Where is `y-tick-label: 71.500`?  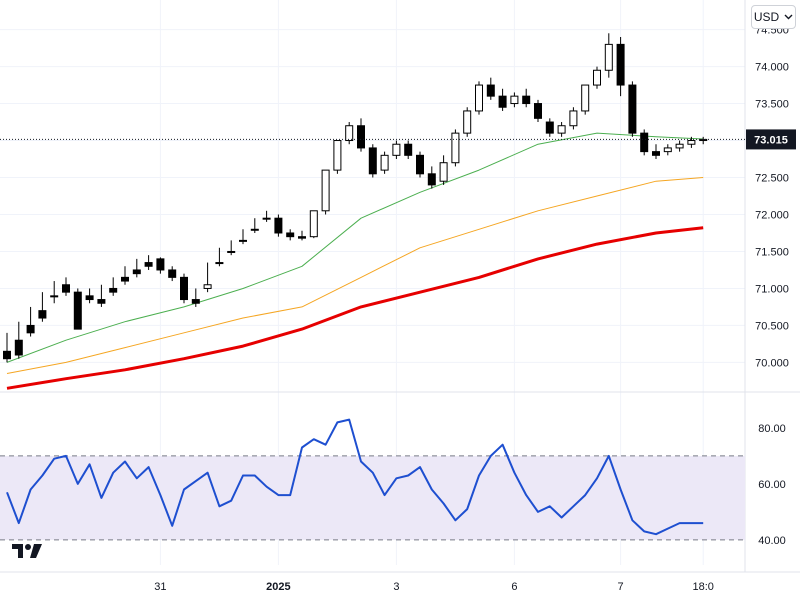 y-tick-label: 71.500 is located at coordinates (772, 252).